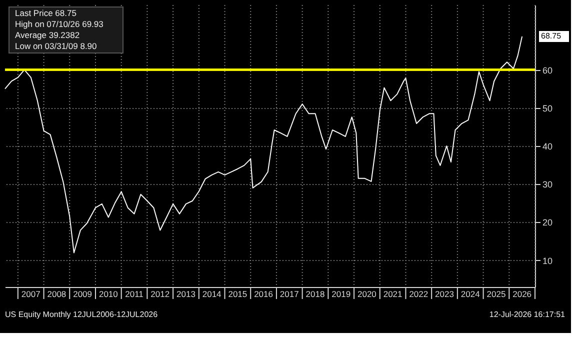  I want to click on x-tick-label: 2017, so click(290, 294).